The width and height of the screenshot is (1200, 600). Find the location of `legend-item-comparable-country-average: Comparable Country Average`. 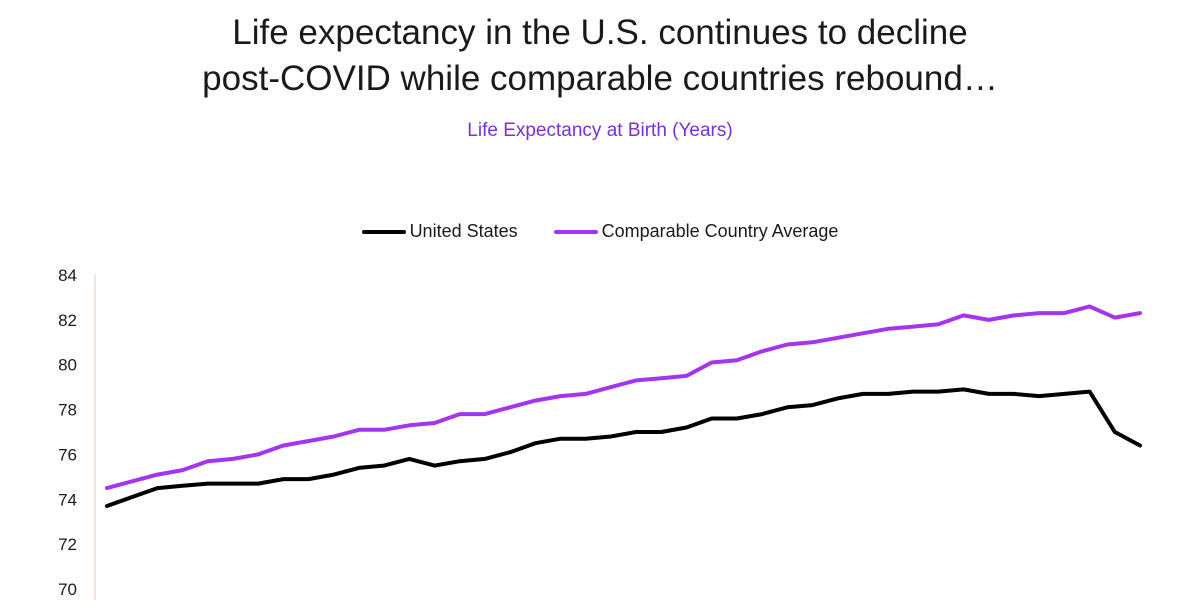

legend-item-comparable-country-average: Comparable Country Average is located at coordinates (696, 231).